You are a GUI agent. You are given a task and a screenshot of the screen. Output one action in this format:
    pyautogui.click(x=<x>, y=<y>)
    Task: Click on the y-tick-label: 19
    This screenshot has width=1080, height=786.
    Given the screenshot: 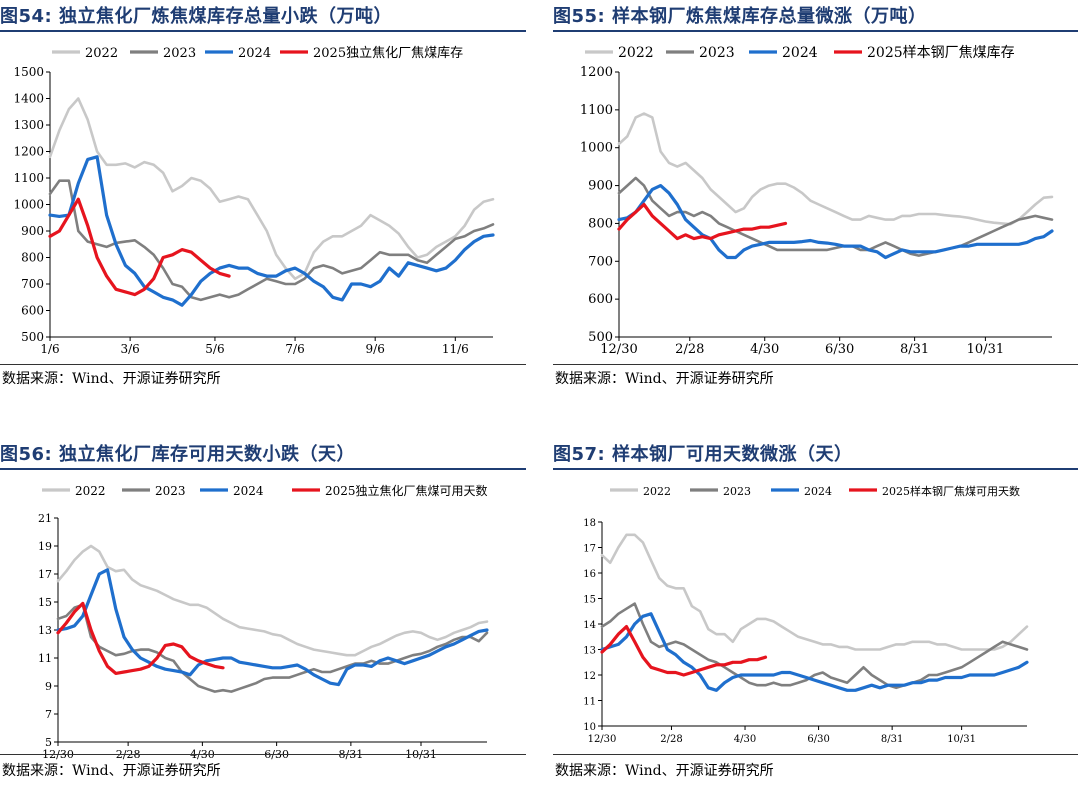 What is the action you would take?
    pyautogui.click(x=45, y=546)
    